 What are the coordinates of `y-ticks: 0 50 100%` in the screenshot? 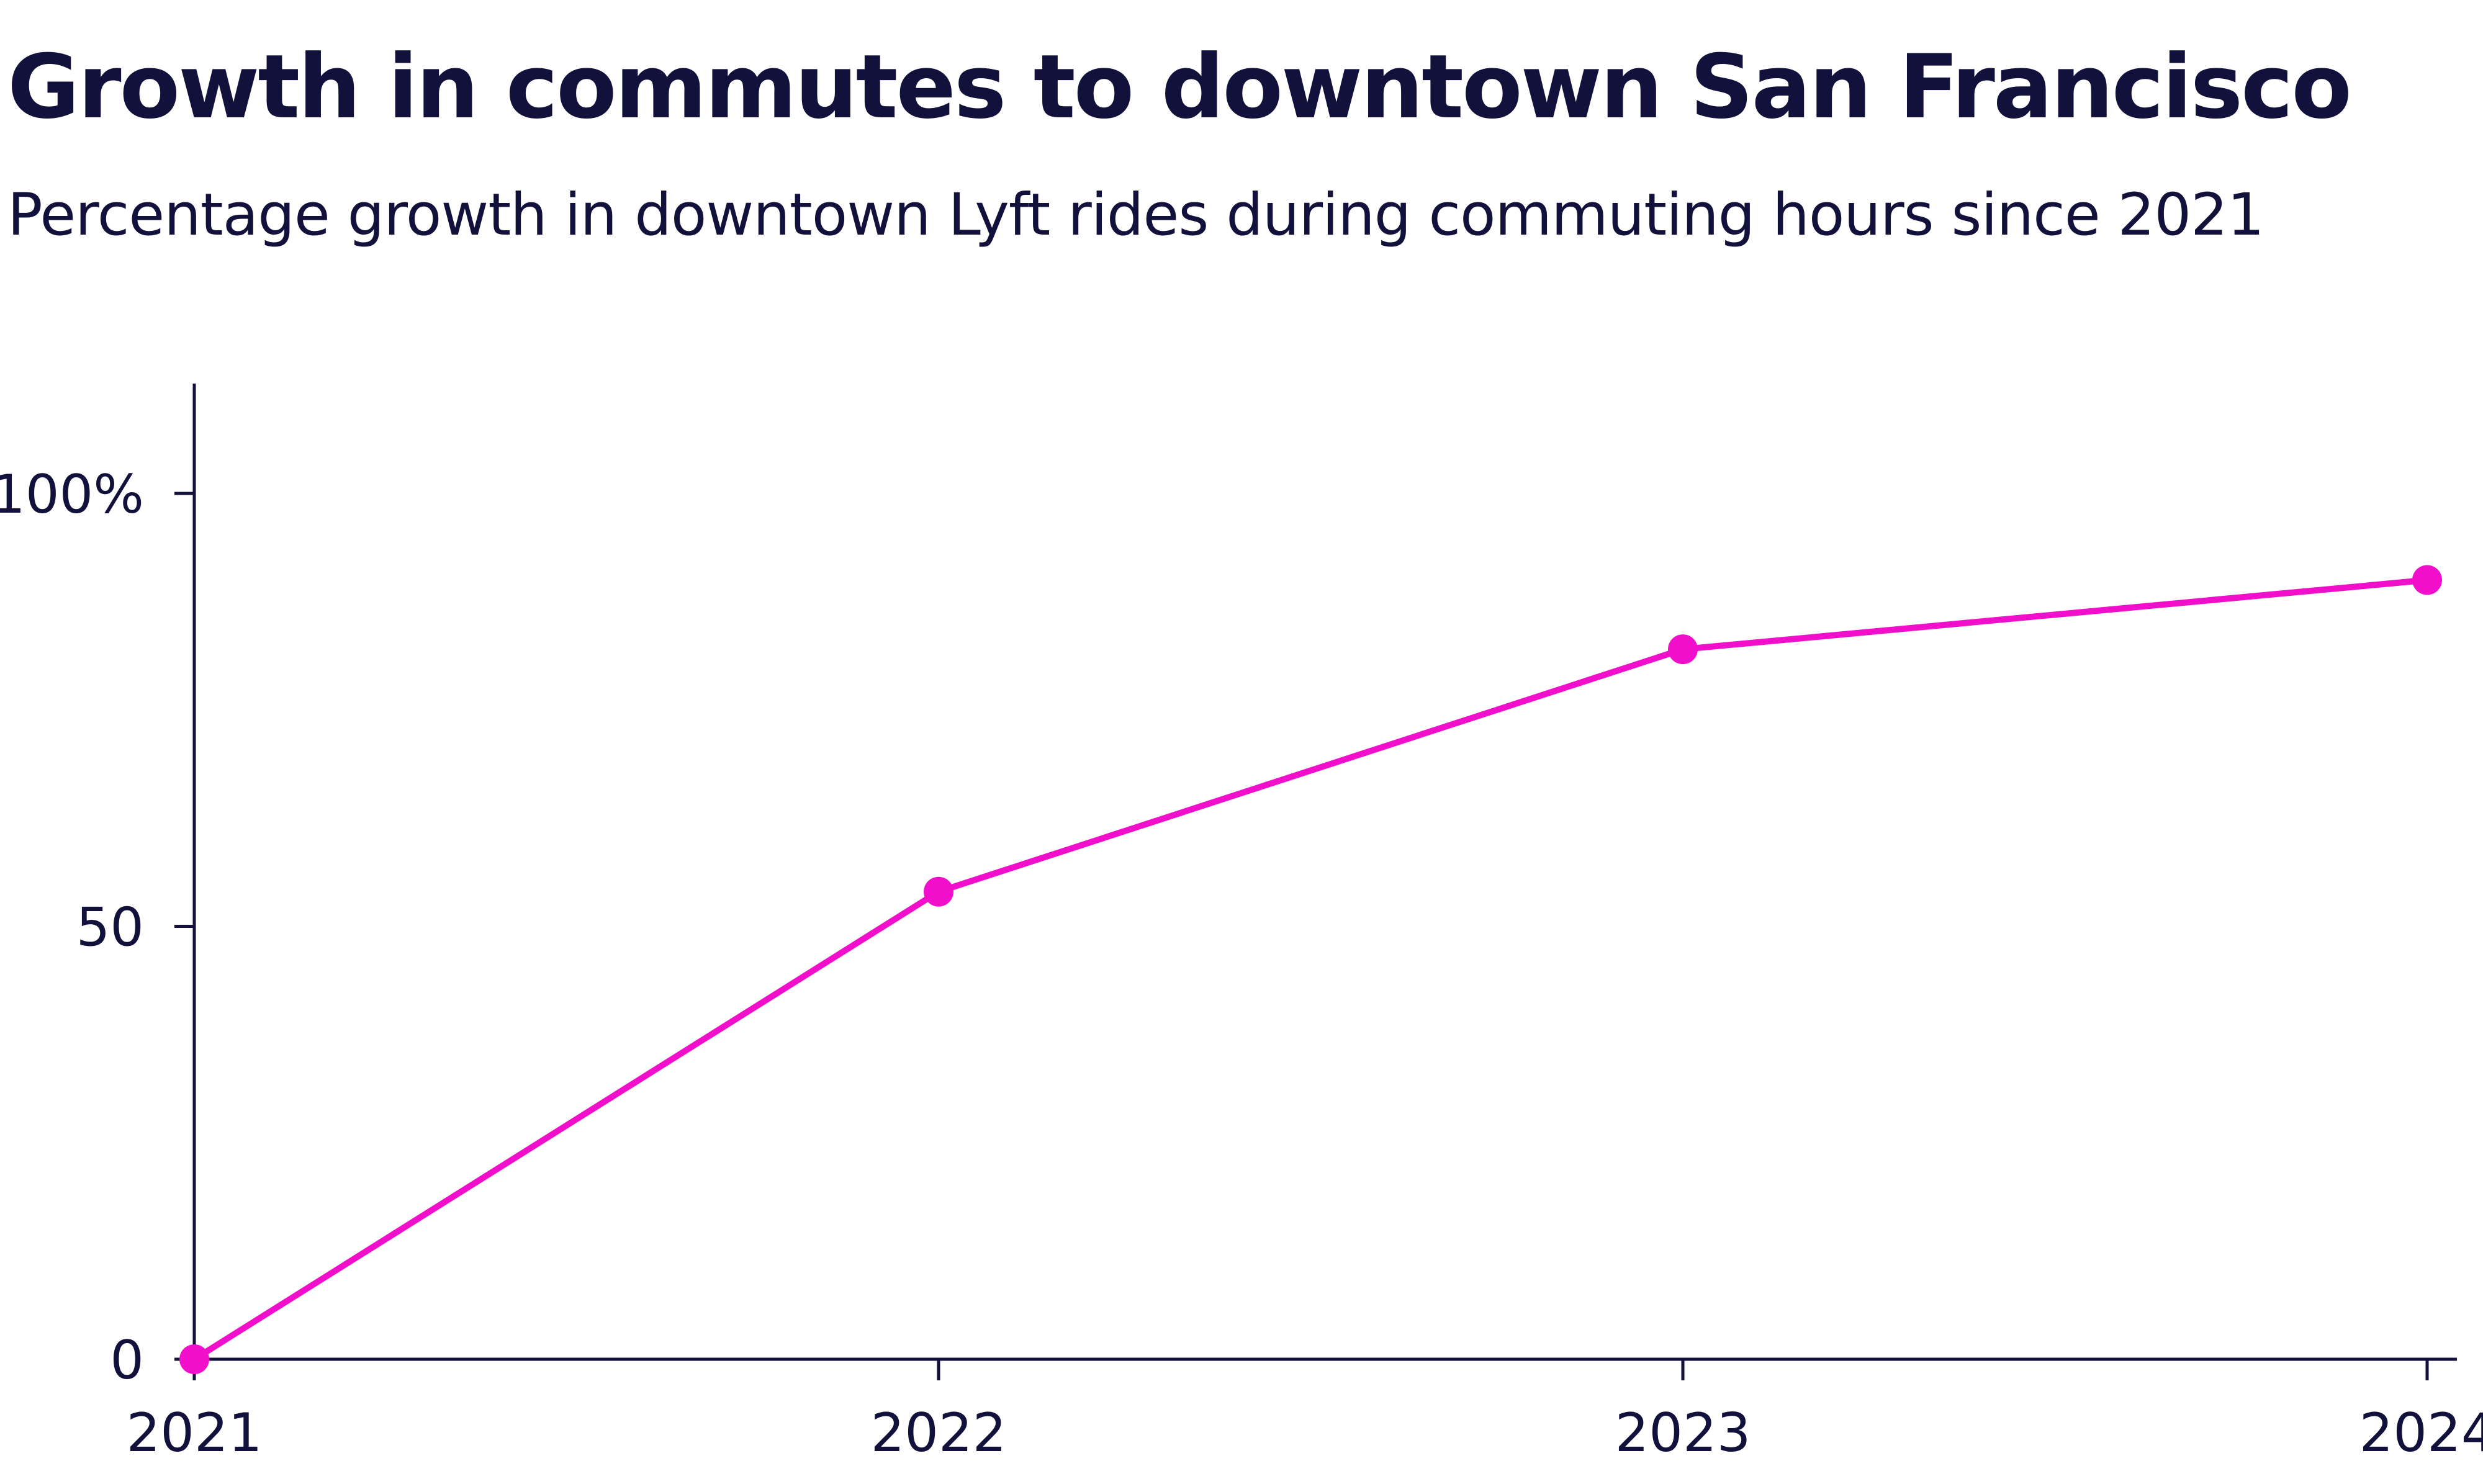 It's located at (97, 928).